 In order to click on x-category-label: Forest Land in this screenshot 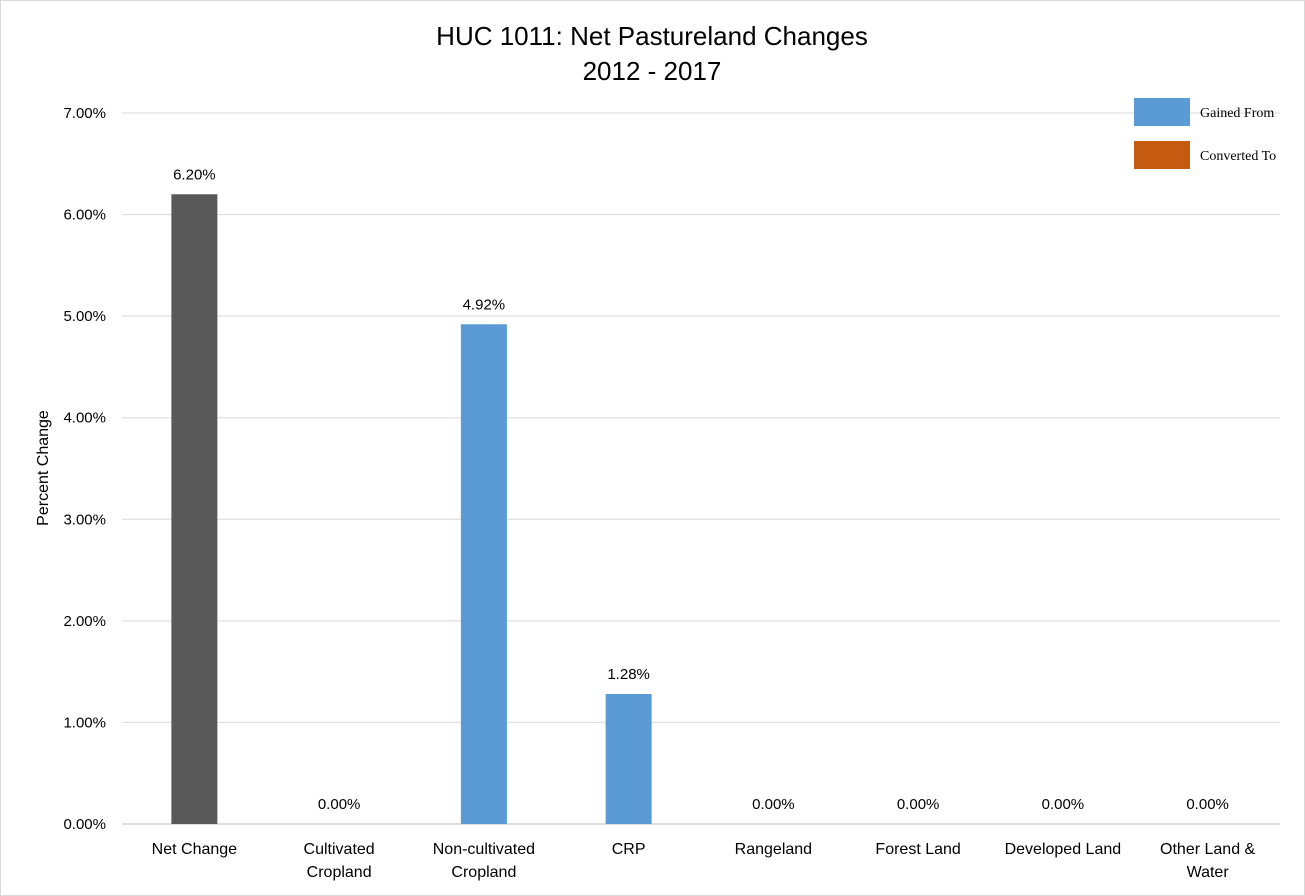, I will do `click(917, 849)`.